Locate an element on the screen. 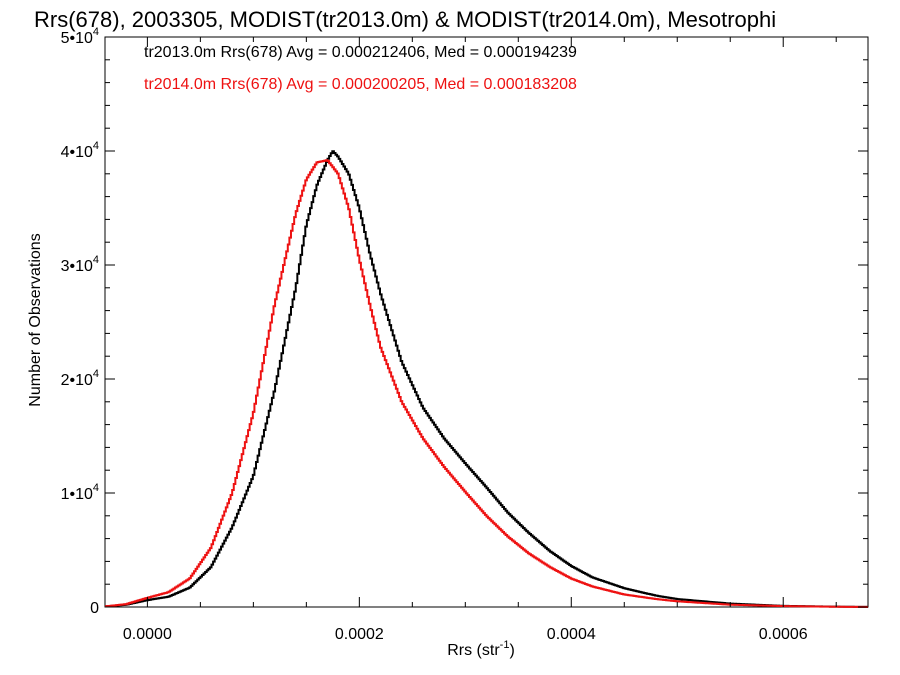  x-tick-label: 0.0004 is located at coordinates (571, 634).